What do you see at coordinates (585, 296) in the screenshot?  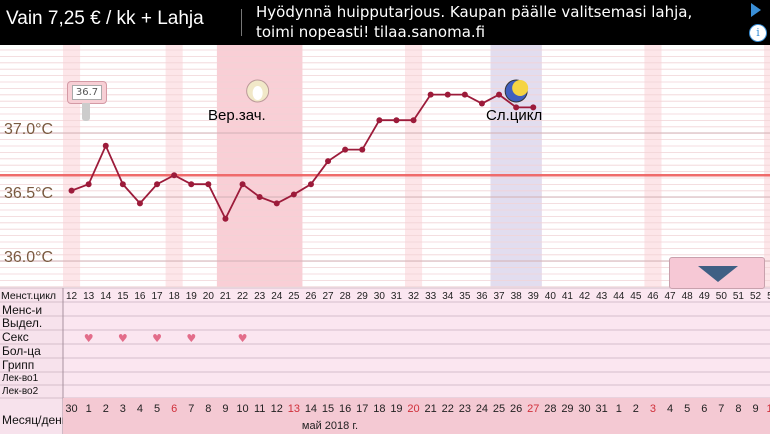 I see `cycle-day-number: 42` at bounding box center [585, 296].